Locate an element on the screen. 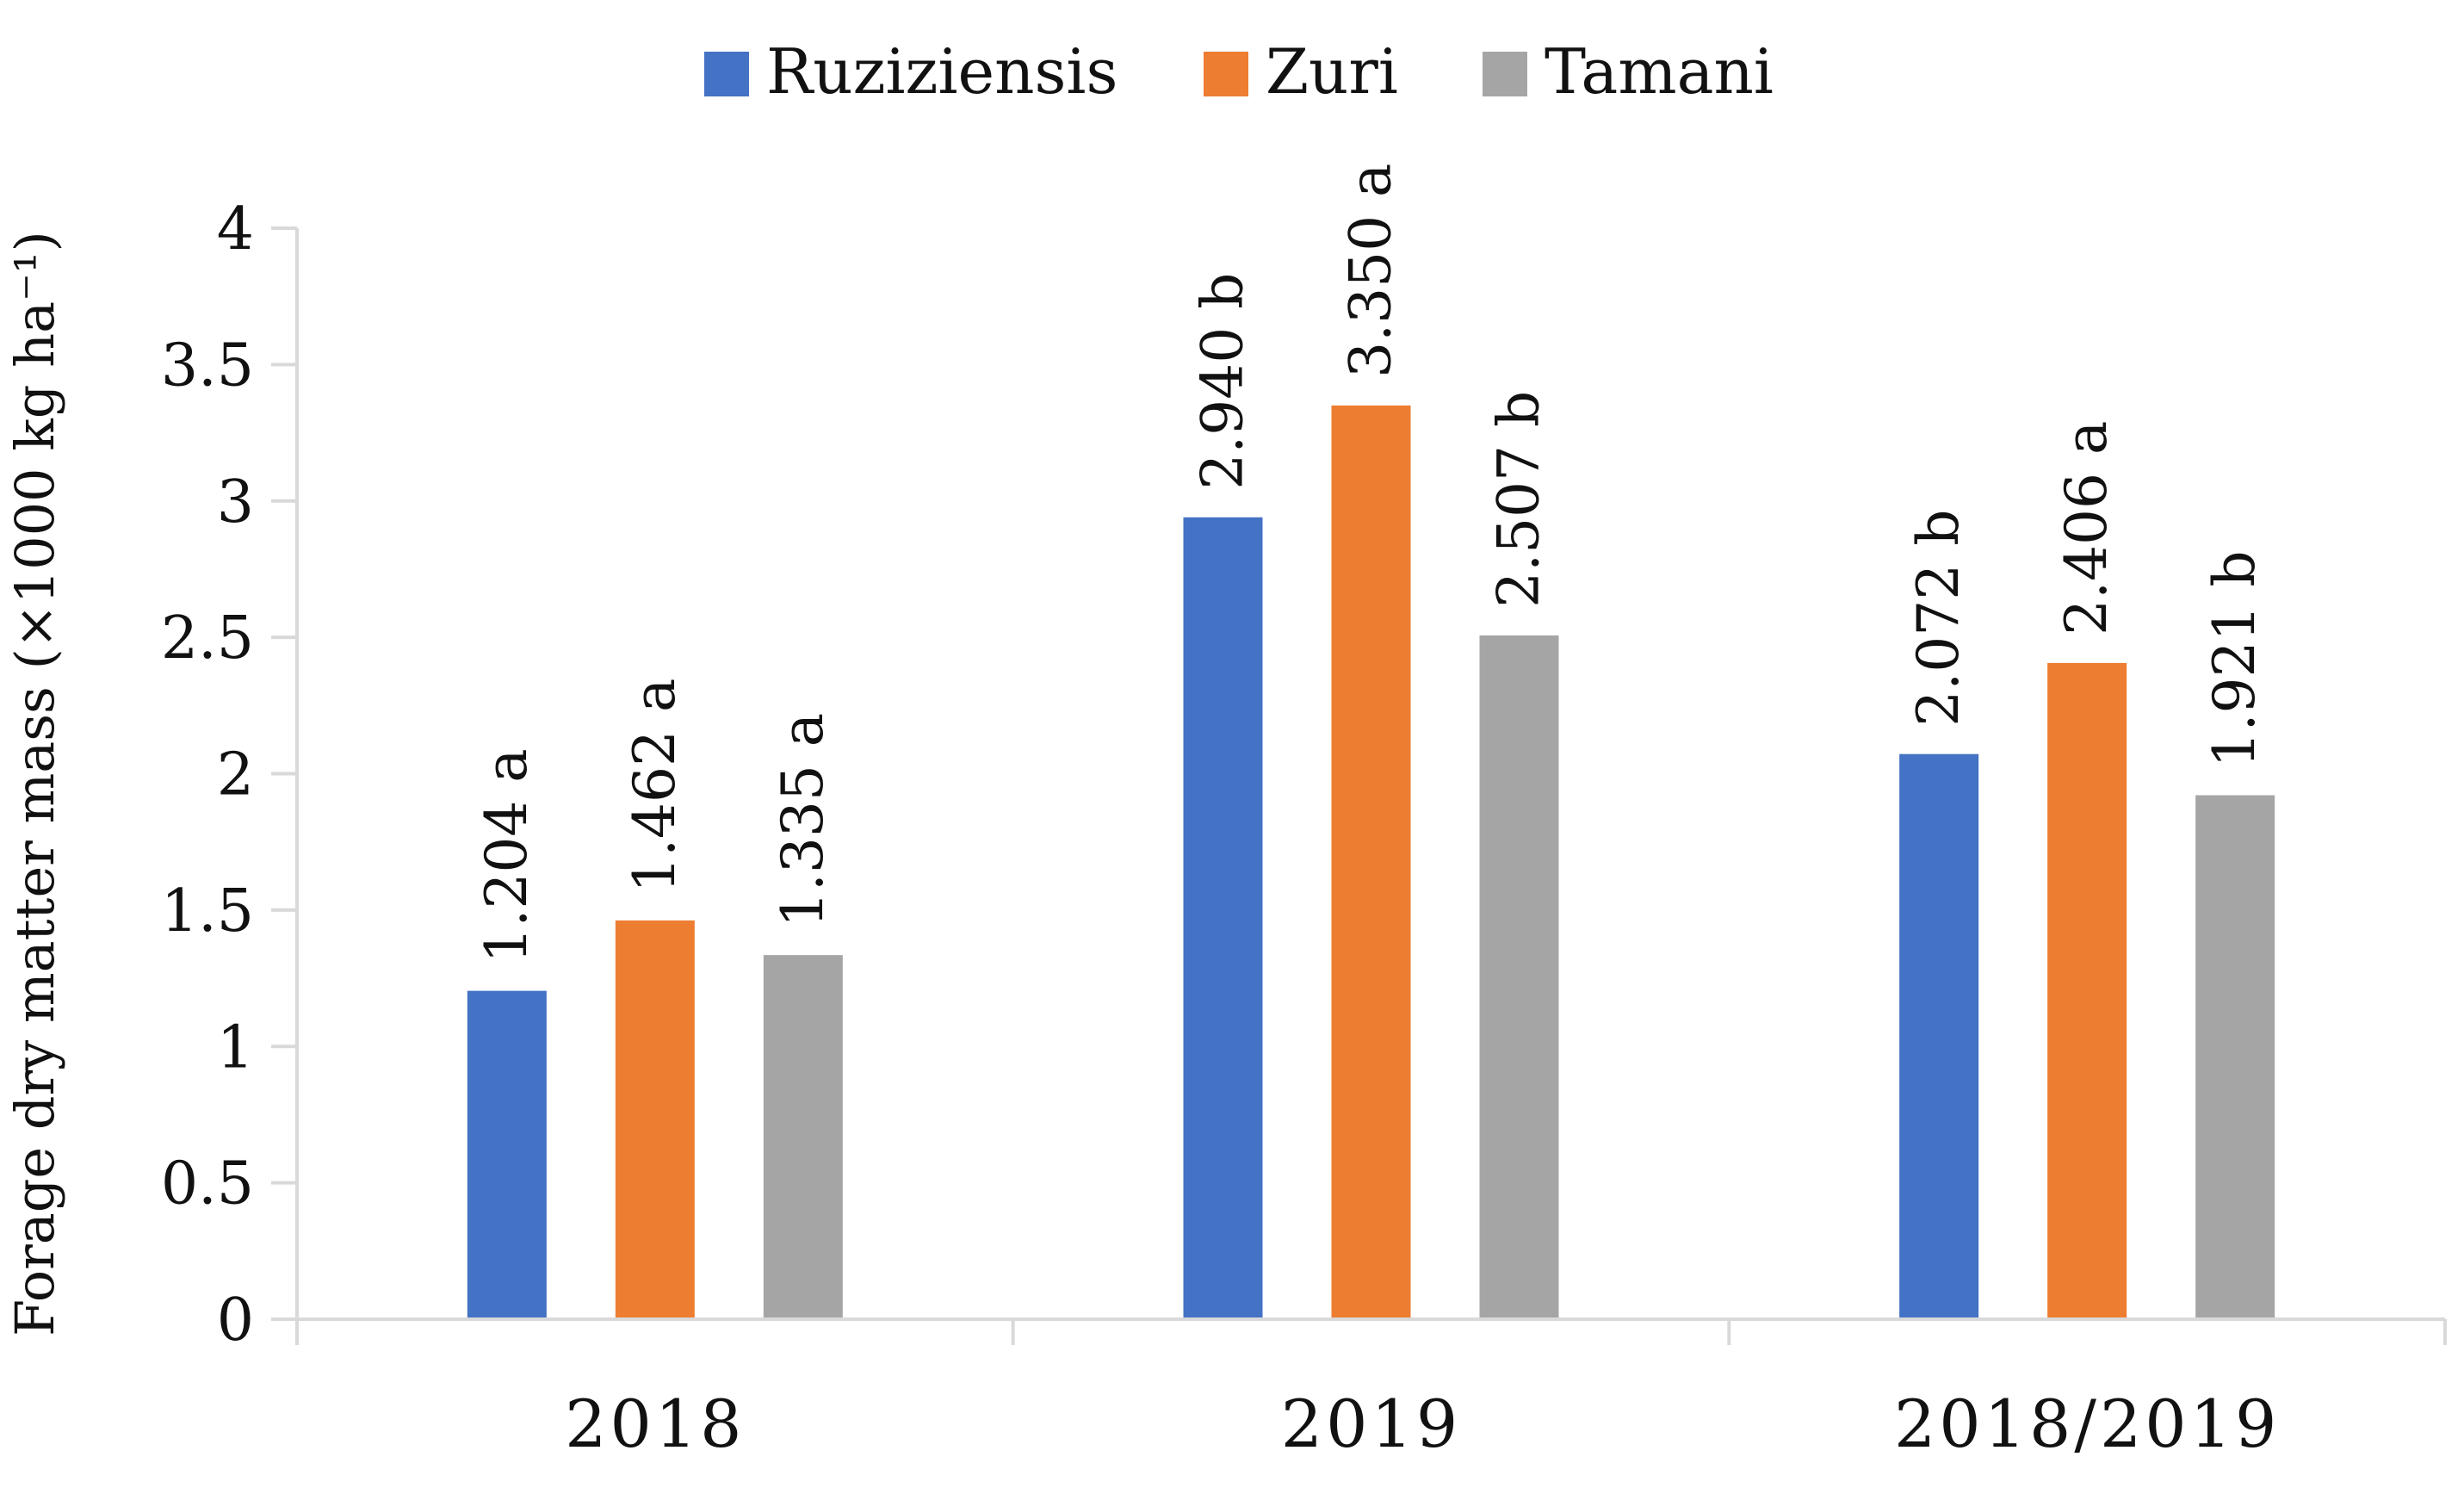  y-tick-label: 4 is located at coordinates (235, 229).